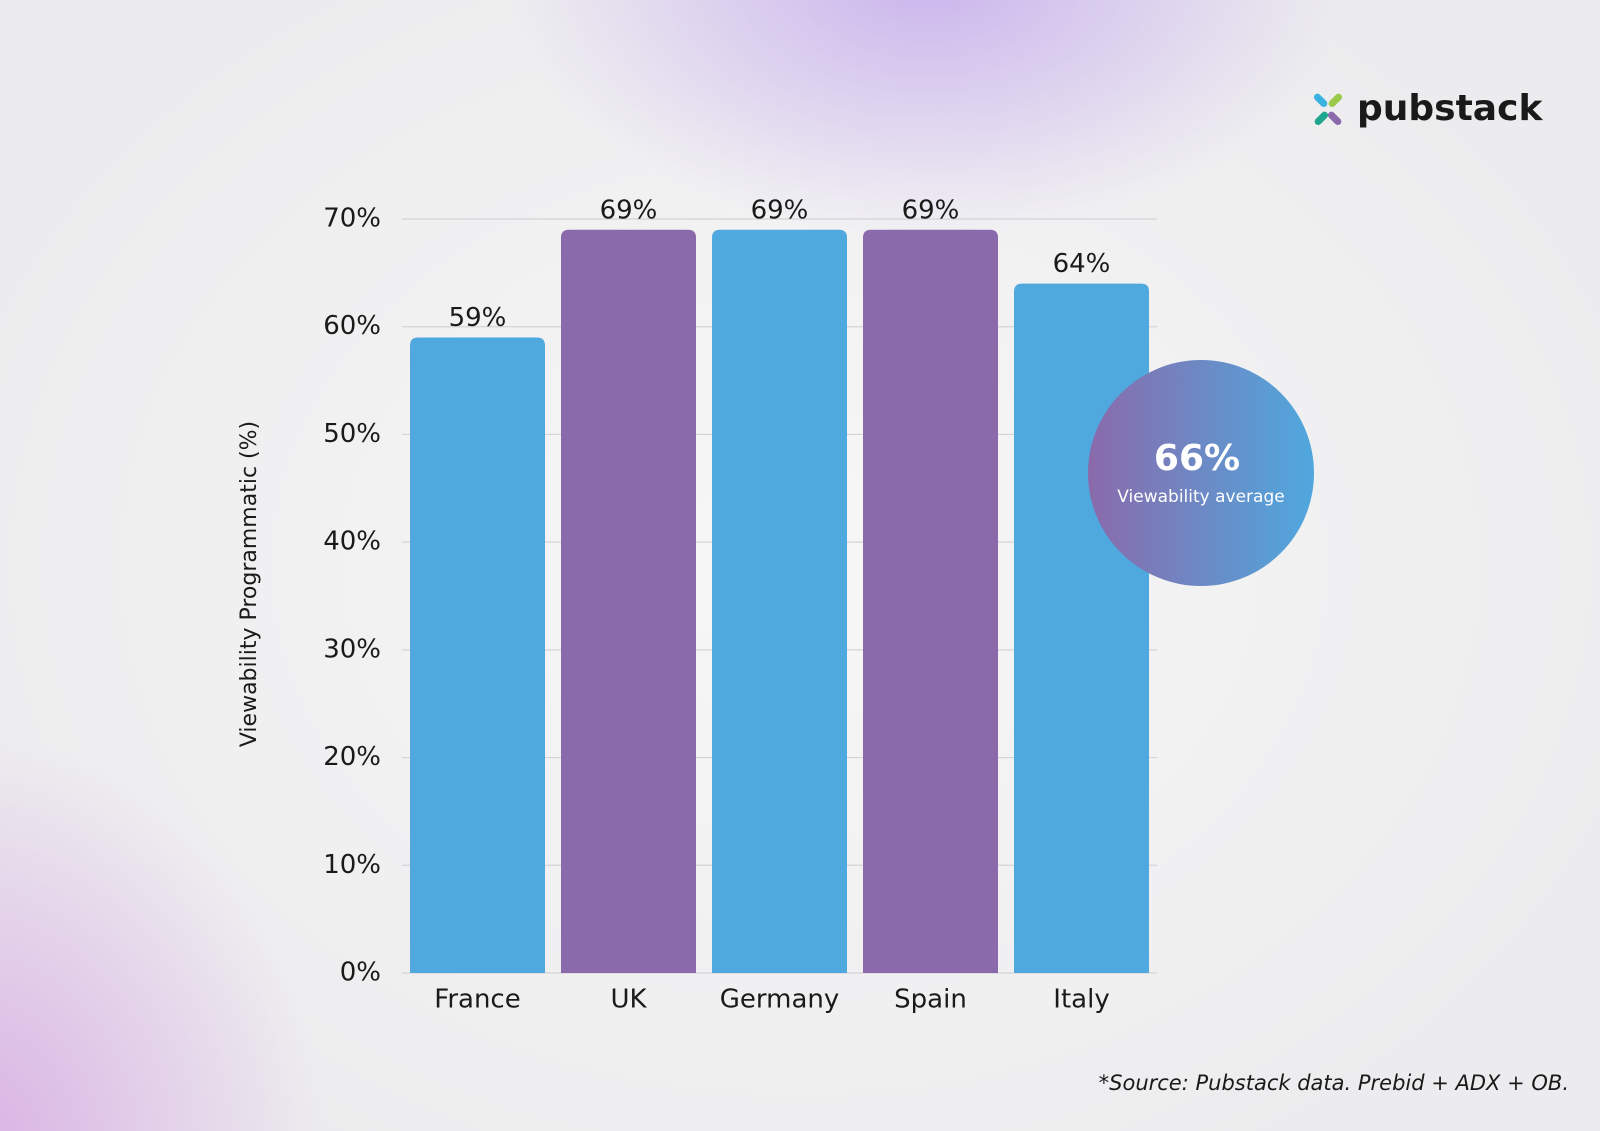  Describe the element at coordinates (352, 757) in the screenshot. I see `y-tick-label: 20%` at that location.